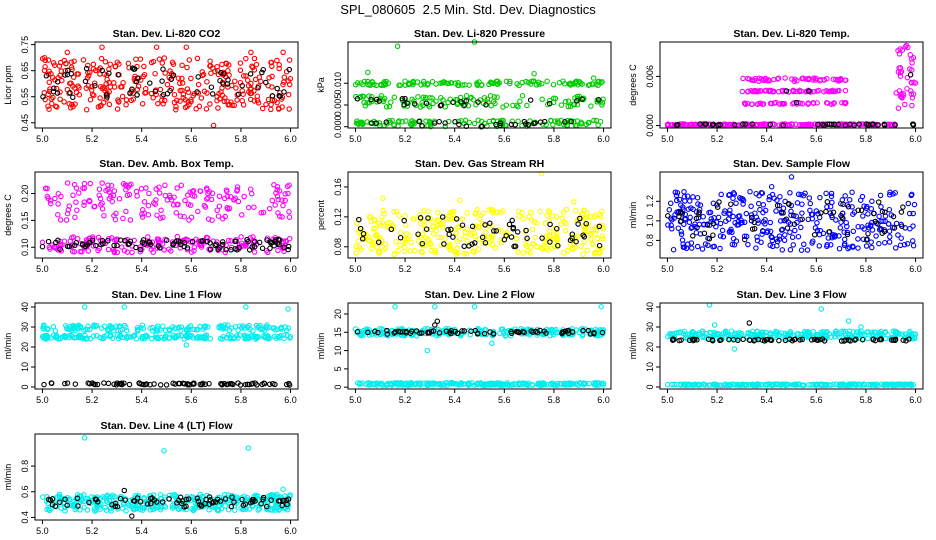 This screenshot has width=936, height=540. What do you see at coordinates (650, 201) in the screenshot?
I see `y-tick-label: 1.2` at bounding box center [650, 201].